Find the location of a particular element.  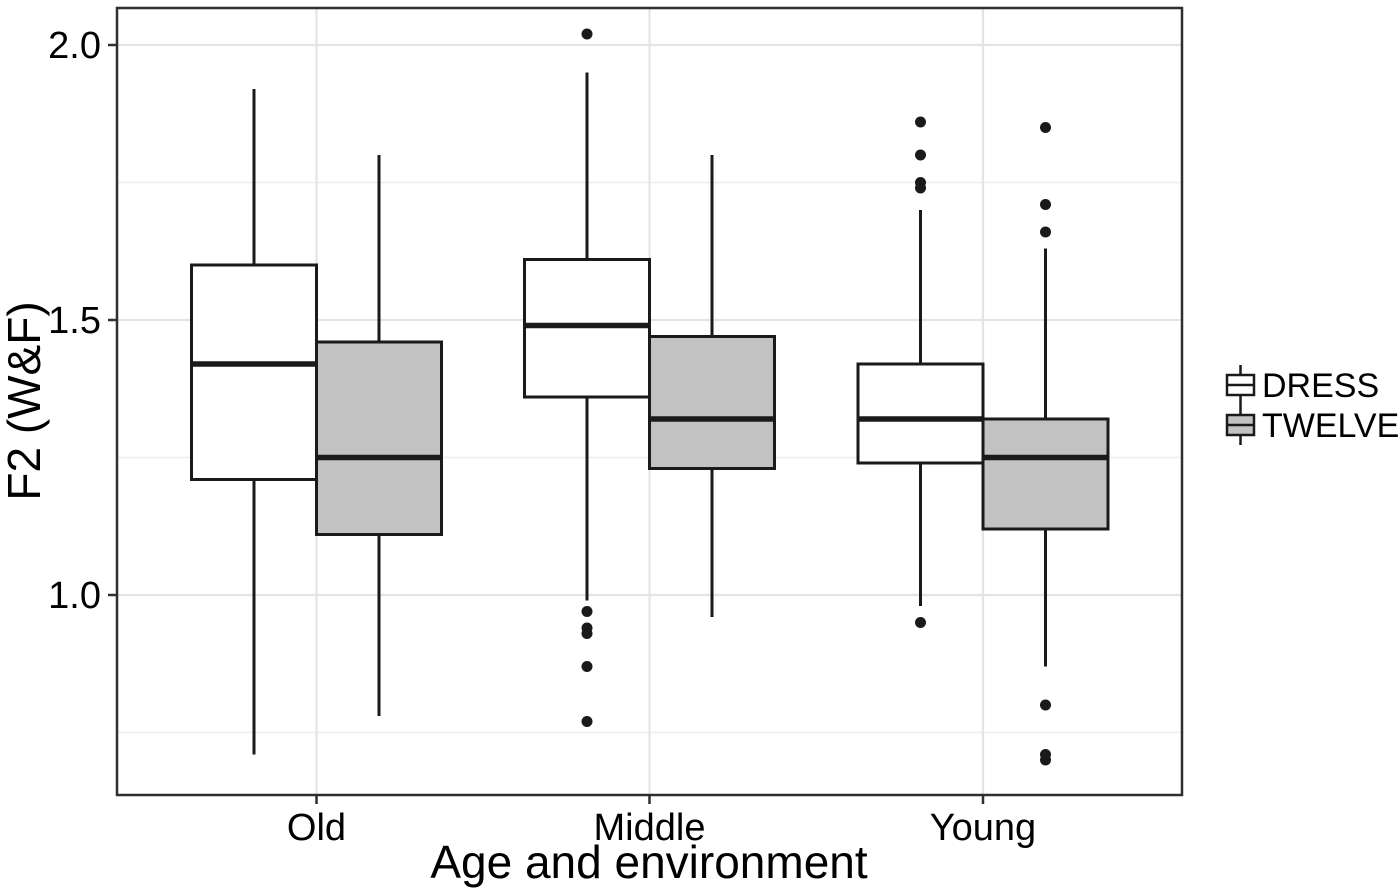

box-twelve-young is located at coordinates (1045, 474).